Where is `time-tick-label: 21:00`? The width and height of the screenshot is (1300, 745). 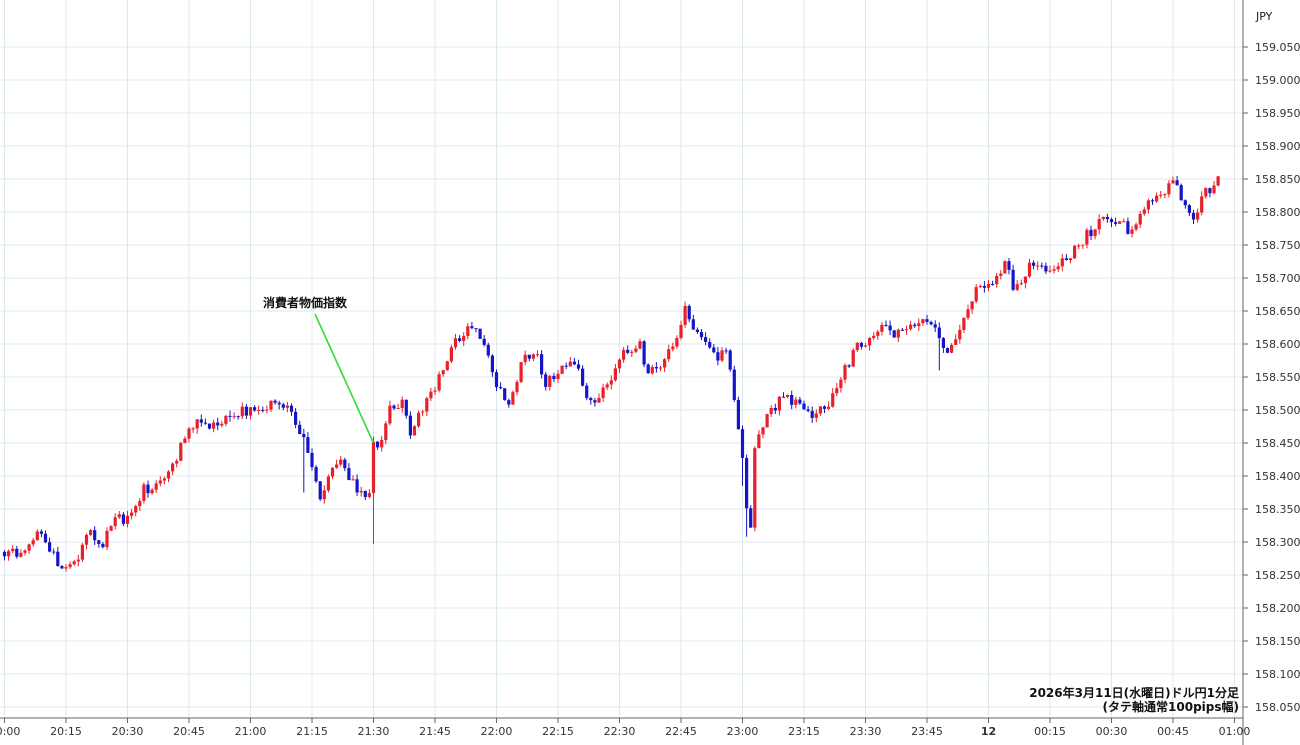
time-tick-label: 21:00 is located at coordinates (251, 731).